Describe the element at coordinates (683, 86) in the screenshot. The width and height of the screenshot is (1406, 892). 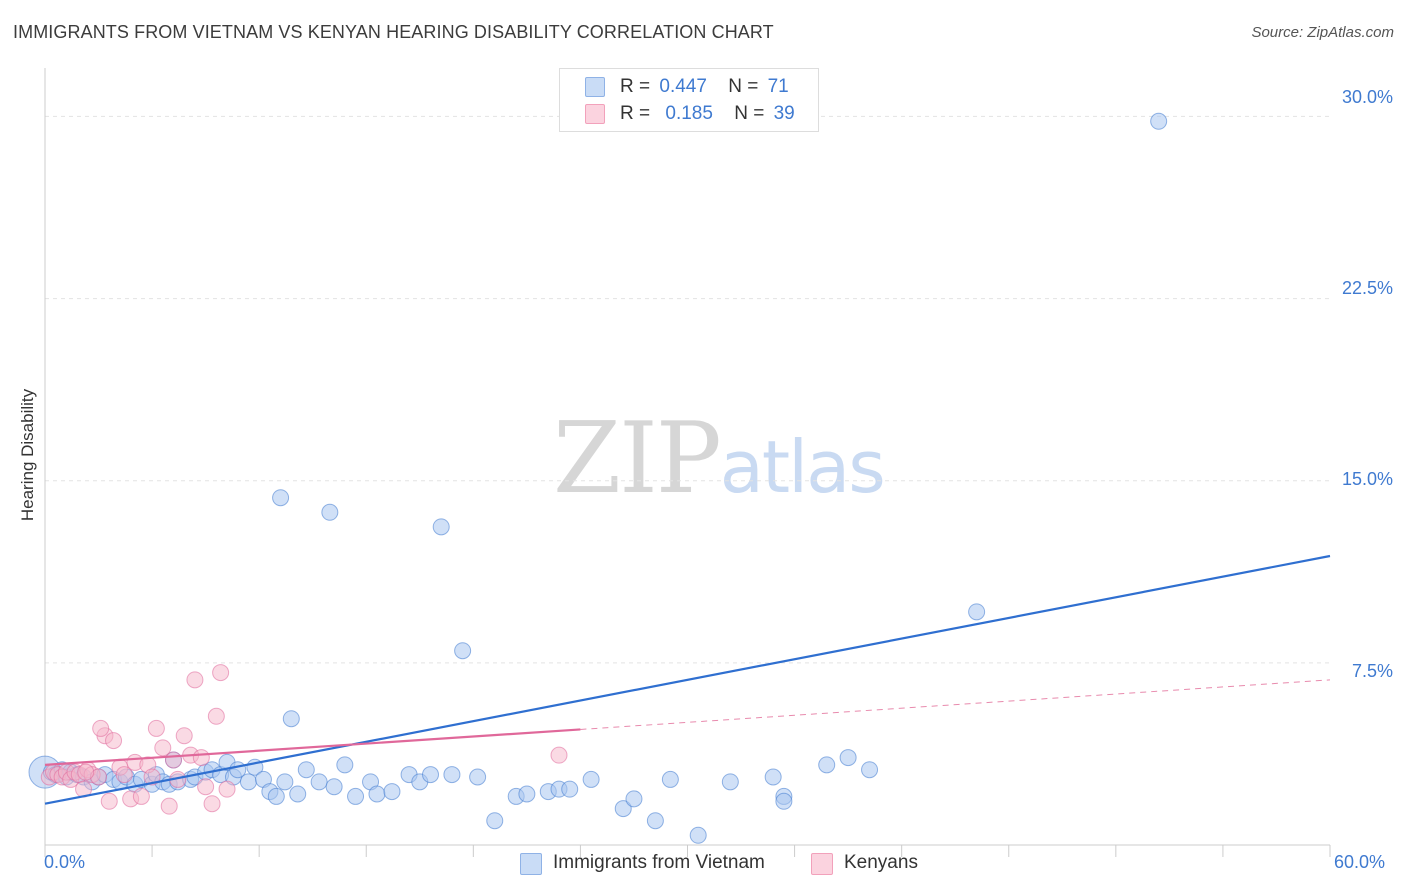
I see `r-value: 0.447` at that location.